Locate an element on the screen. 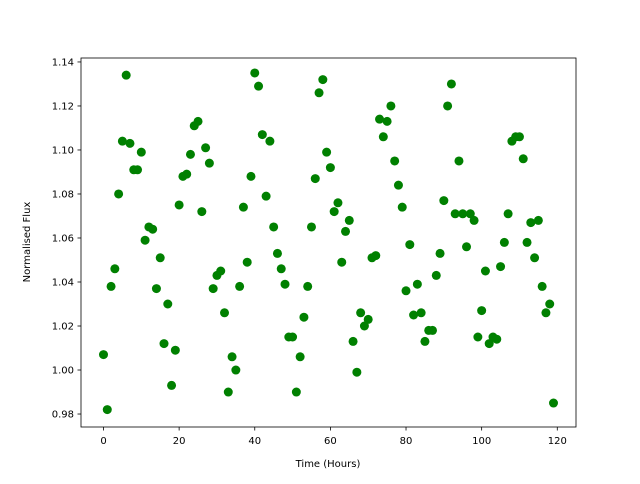 The image size is (640, 484). y-tick-label: 1.12 is located at coordinates (63, 106).